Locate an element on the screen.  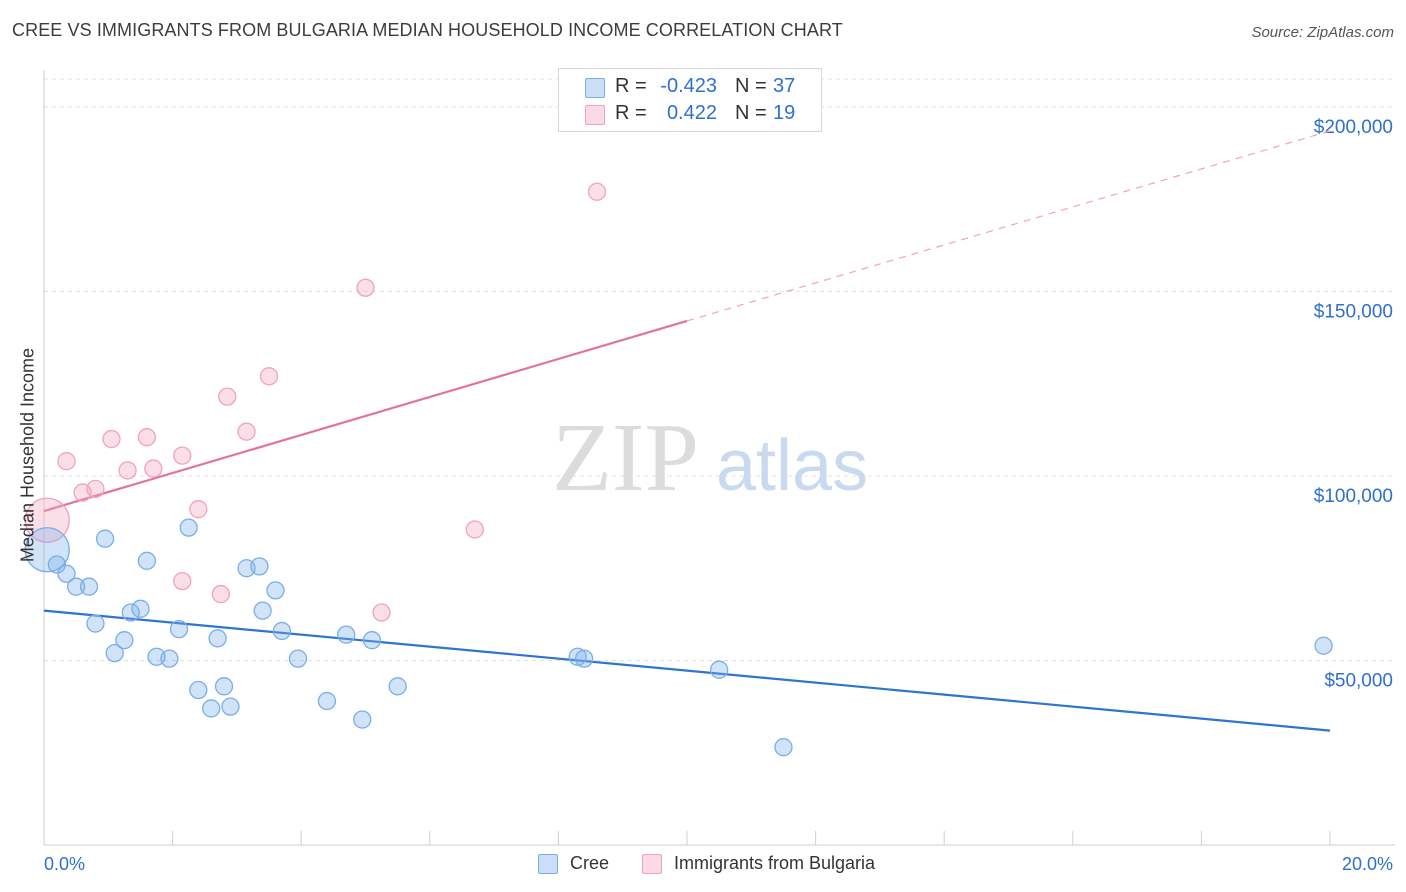
watermark: ZIP atlas is located at coordinates (710, 458).